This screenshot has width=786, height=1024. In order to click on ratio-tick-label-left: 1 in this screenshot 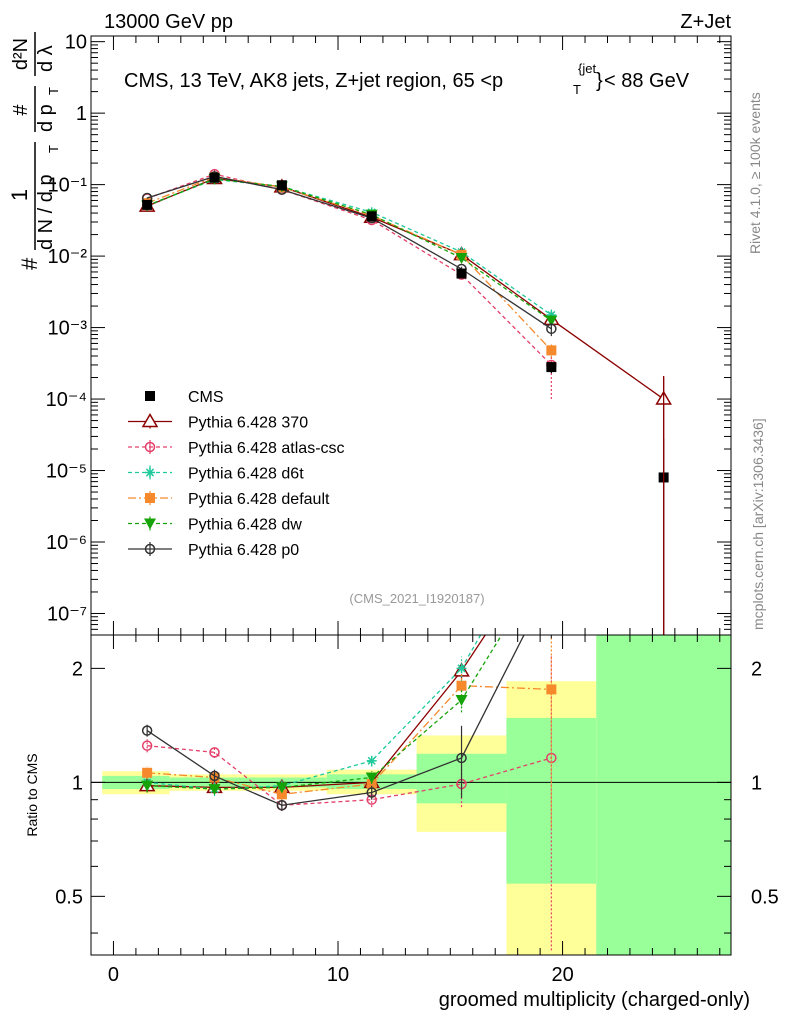, I will do `click(77, 783)`.